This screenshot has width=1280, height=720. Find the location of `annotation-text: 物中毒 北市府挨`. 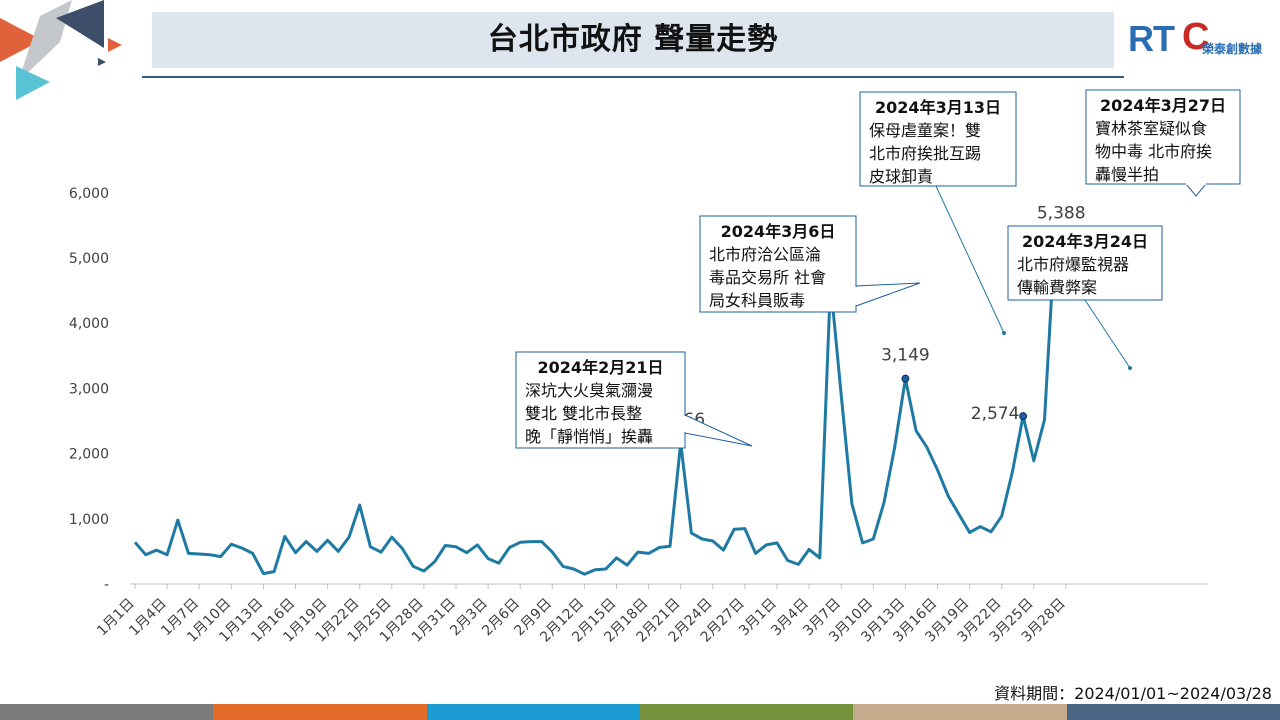

annotation-text: 物中毒 北市府挨 is located at coordinates (1153, 151).